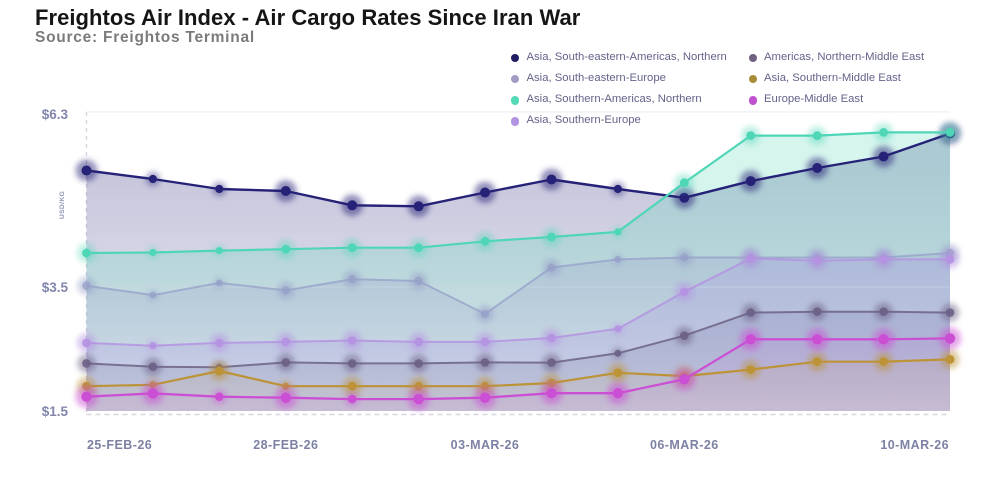  I want to click on svg-text: 25-FEB-26, so click(119, 445).